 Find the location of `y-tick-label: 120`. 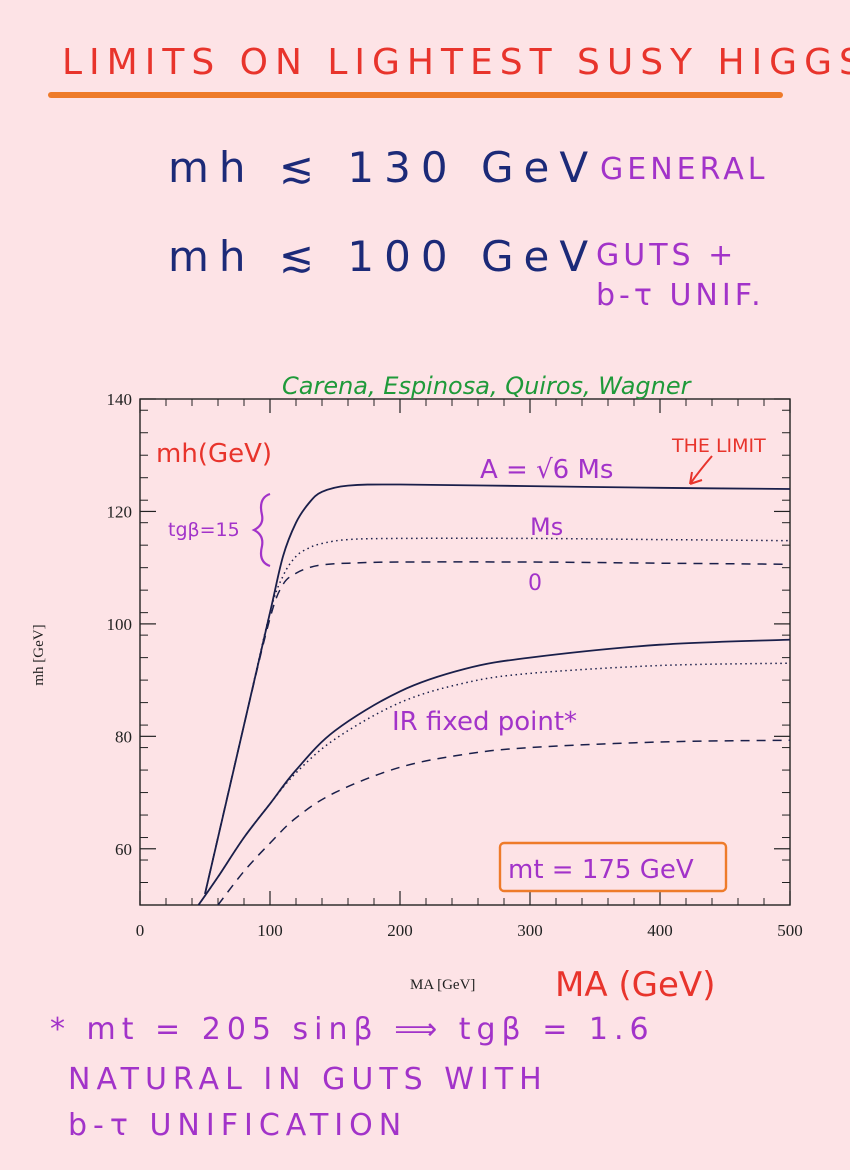

y-tick-label: 120 is located at coordinates (120, 511).